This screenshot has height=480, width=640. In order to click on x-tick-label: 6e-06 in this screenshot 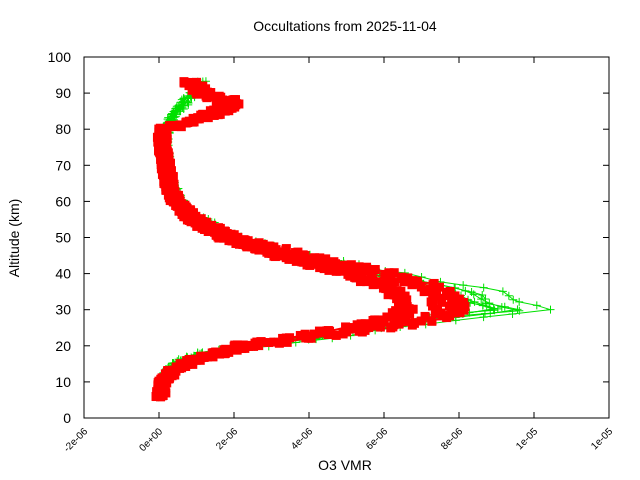, I will do `click(377, 439)`.